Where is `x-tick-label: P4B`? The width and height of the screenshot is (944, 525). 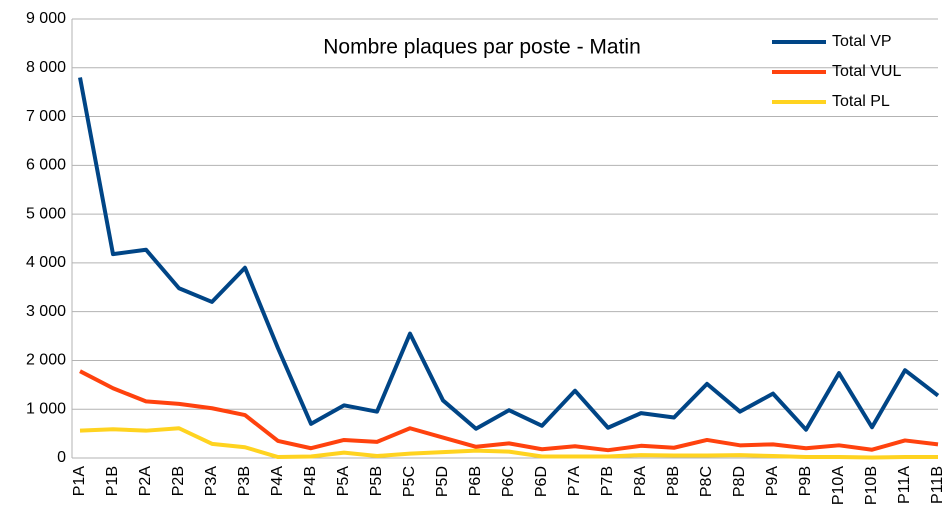 x-tick-label: P4B is located at coordinates (310, 481).